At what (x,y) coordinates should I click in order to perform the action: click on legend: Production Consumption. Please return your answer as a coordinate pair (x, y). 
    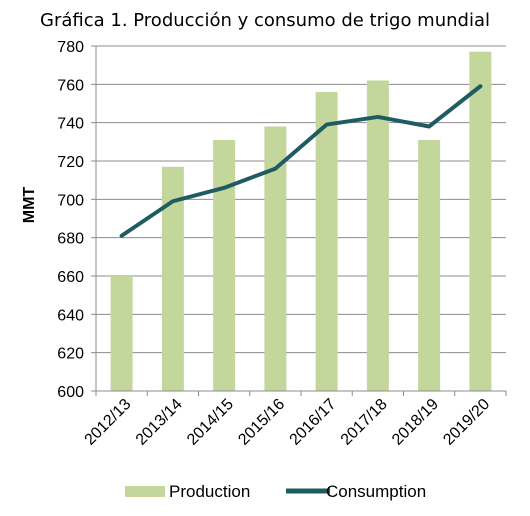
    Looking at the image, I should click on (275, 491).